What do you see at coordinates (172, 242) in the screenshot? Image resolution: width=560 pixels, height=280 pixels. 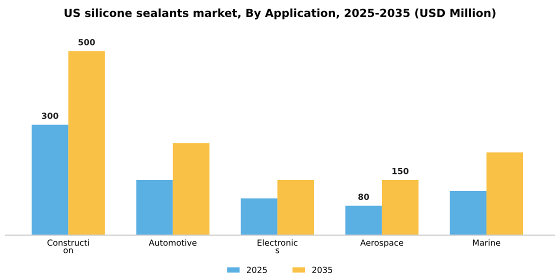 I see `x-tick-label: Automotive` at bounding box center [172, 242].